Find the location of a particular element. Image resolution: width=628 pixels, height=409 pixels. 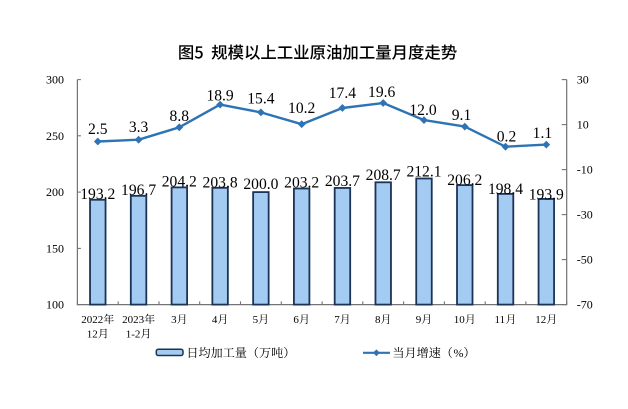

svg-text: 8 is located at coordinates (378, 320).